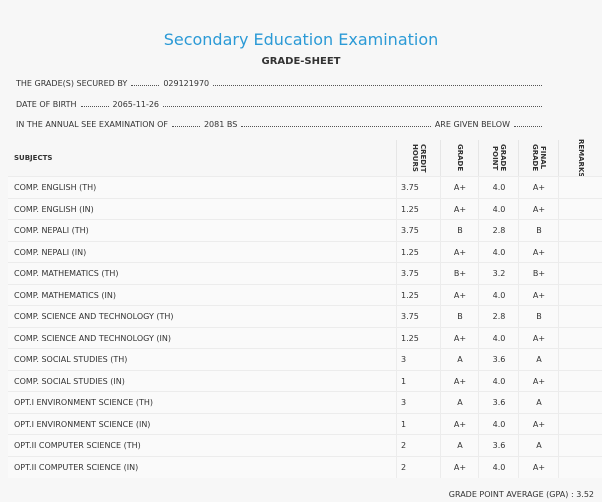  What do you see at coordinates (511, 494) in the screenshot?
I see `gpa-label: GRADE POINT AVERAGE (GPA) :` at bounding box center [511, 494].